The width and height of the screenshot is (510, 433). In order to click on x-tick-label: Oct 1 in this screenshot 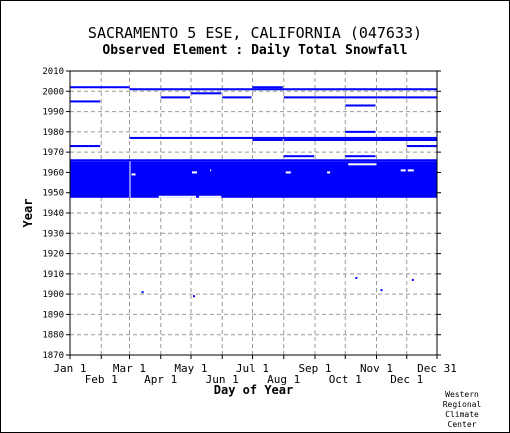, I will do `click(345, 379)`.